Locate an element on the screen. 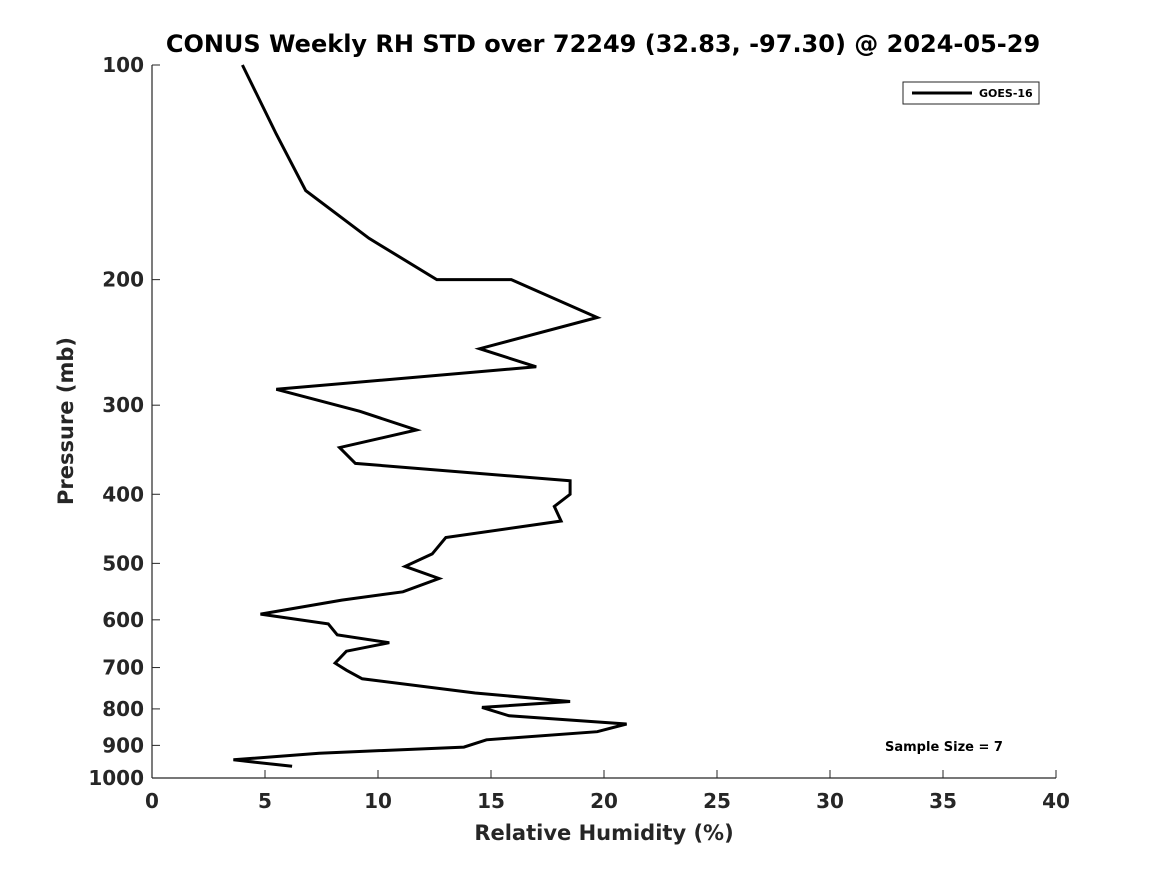 The height and width of the screenshot is (875, 1167). legend: GOES-16 is located at coordinates (971, 93).